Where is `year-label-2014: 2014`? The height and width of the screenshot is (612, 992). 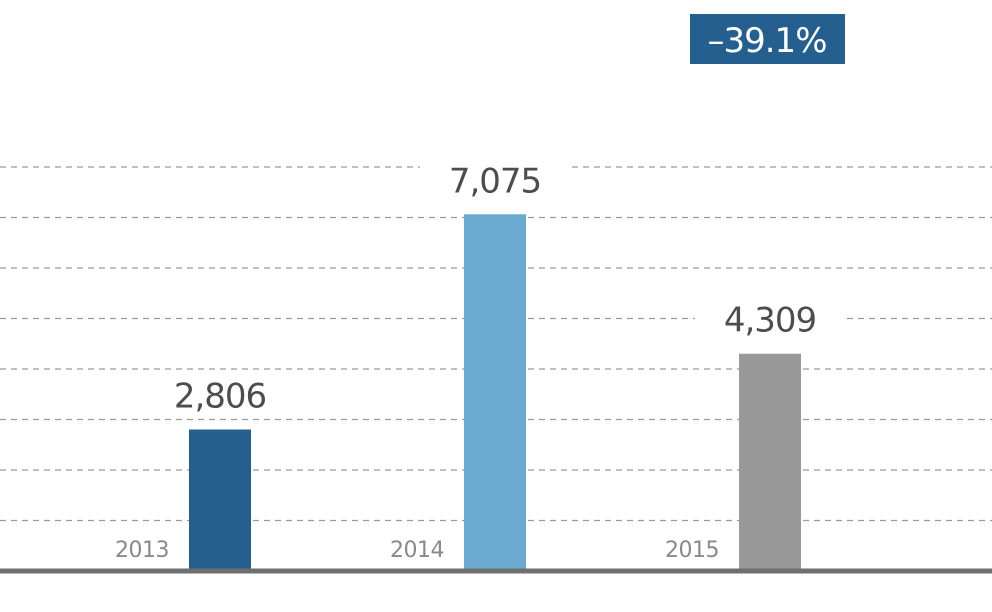
year-label-2014: 2014 is located at coordinates (417, 550).